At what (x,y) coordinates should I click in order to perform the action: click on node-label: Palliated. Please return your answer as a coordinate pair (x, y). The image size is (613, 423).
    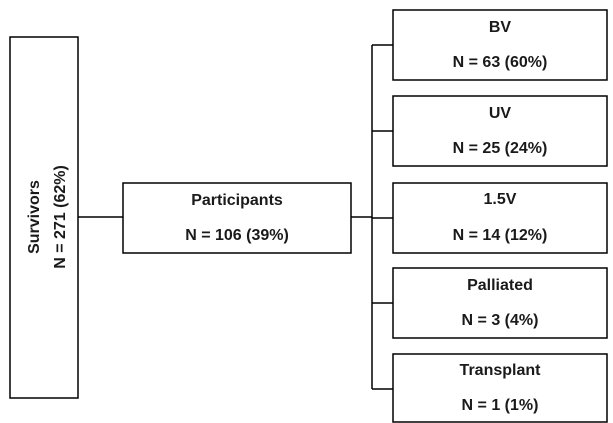
    Looking at the image, I should click on (500, 285).